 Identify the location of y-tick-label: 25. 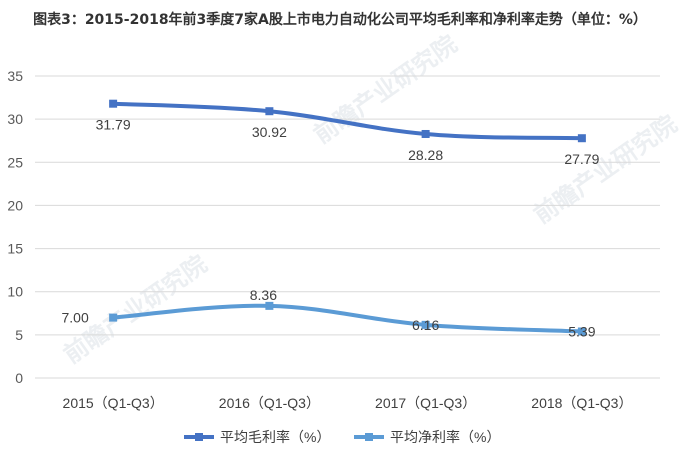
(15, 162).